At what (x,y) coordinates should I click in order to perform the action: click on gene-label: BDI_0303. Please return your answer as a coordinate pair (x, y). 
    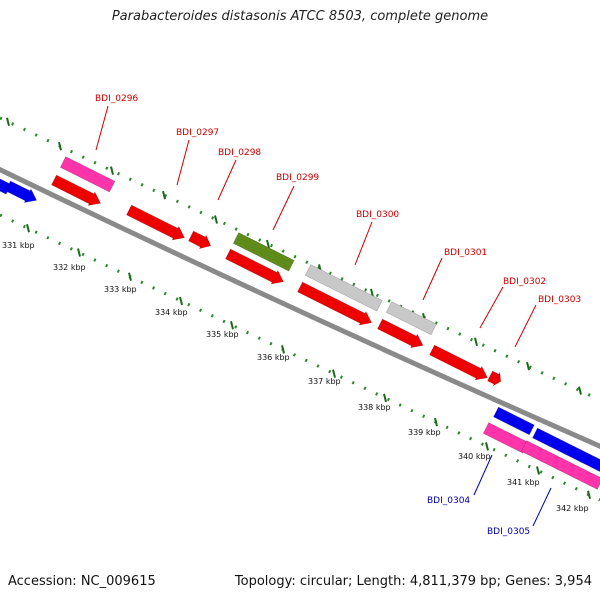
    Looking at the image, I should click on (559, 300).